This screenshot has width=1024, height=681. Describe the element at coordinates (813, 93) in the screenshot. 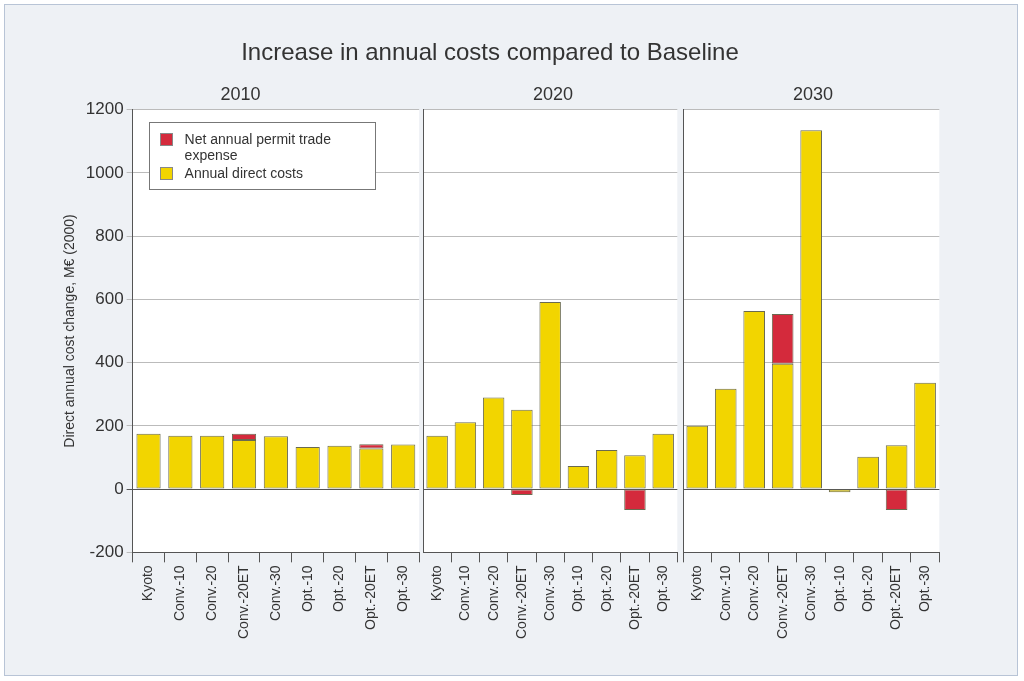

I see `chart-subtitle: 2030` at that location.